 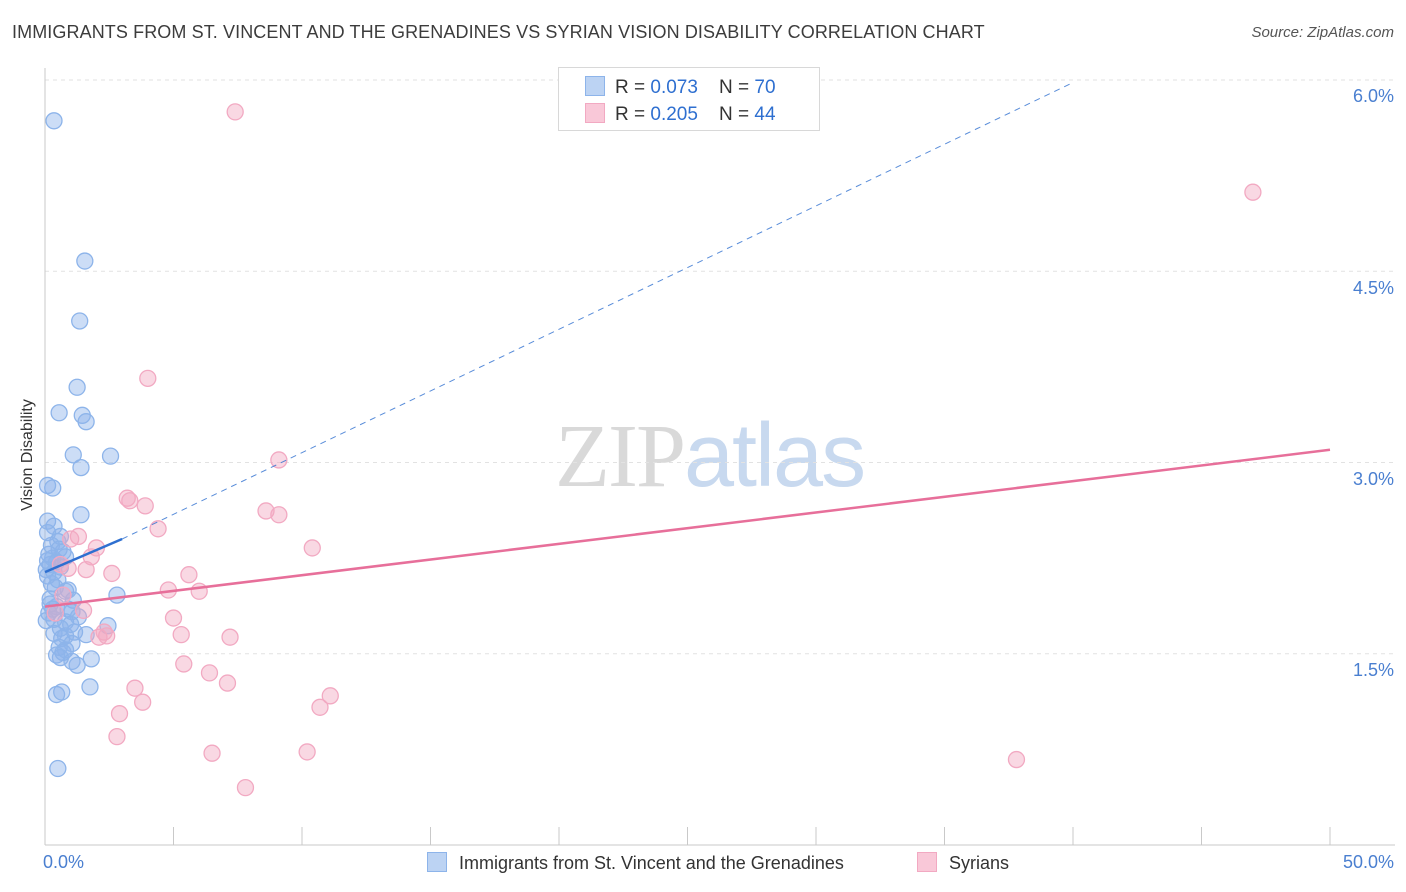 What do you see at coordinates (1322, 32) in the screenshot?
I see `source-label: Source: ZipAtlas.com` at bounding box center [1322, 32].